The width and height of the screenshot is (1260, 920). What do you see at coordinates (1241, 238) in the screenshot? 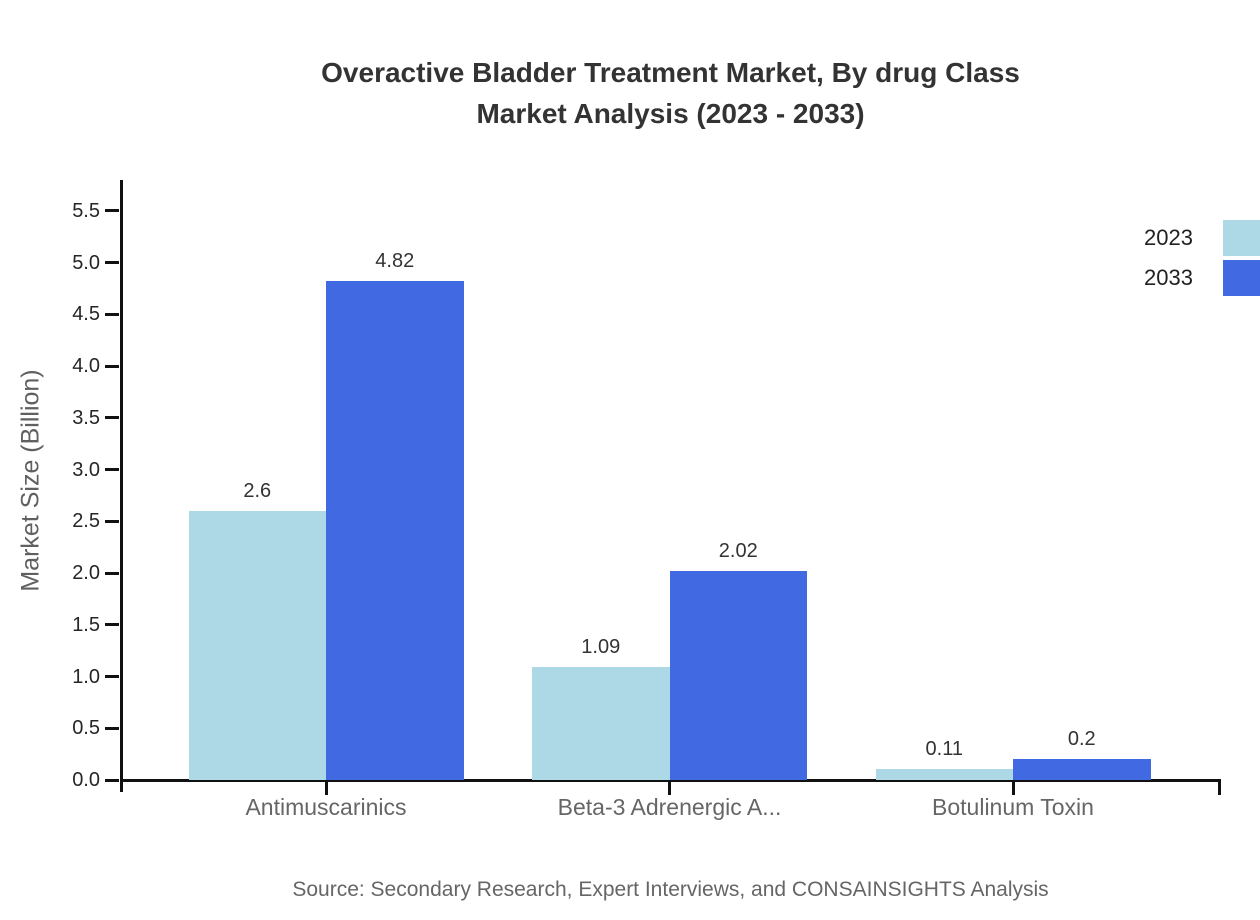
I see `legend-swatch-2023` at bounding box center [1241, 238].